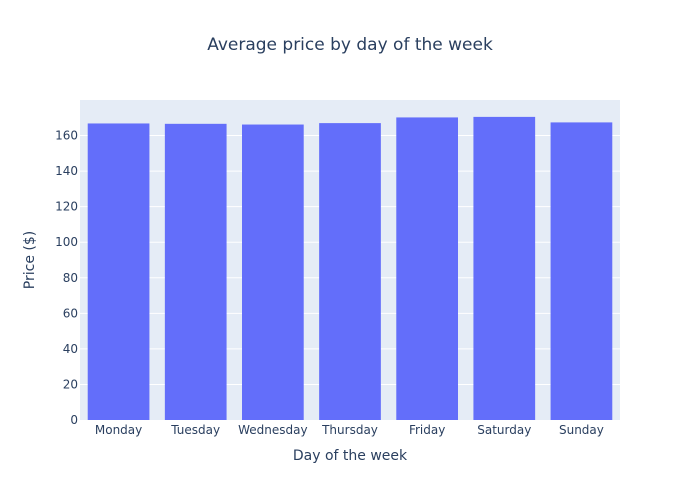  Describe the element at coordinates (427, 268) in the screenshot. I see `bar-friday` at that location.